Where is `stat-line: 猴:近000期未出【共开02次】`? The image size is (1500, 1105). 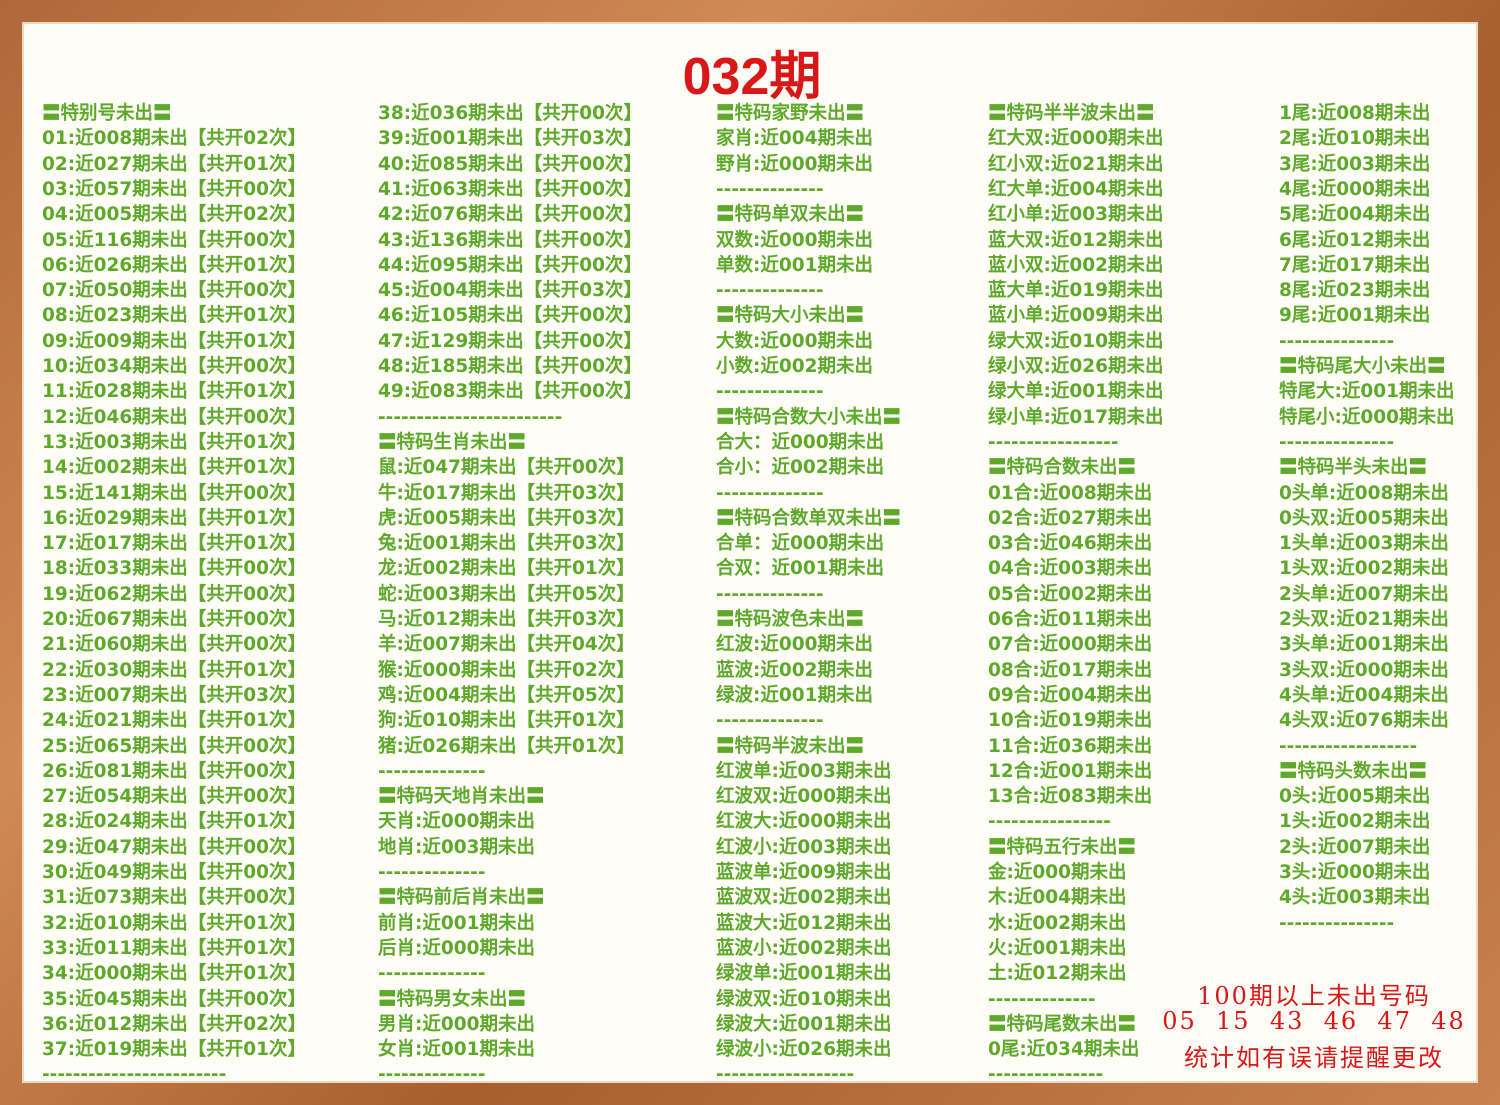 stat-line: 猴:近000期未出【共开02次】 is located at coordinates (506, 670).